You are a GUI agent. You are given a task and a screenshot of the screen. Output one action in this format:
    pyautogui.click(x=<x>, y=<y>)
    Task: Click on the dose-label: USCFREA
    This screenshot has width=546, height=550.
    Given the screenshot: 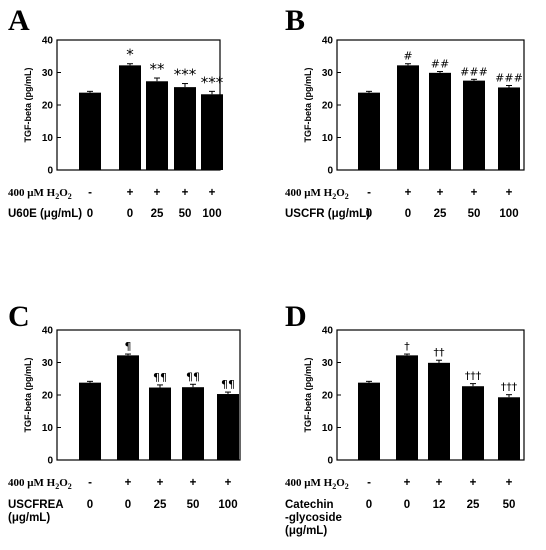 What is the action you would take?
    pyautogui.click(x=36, y=505)
    